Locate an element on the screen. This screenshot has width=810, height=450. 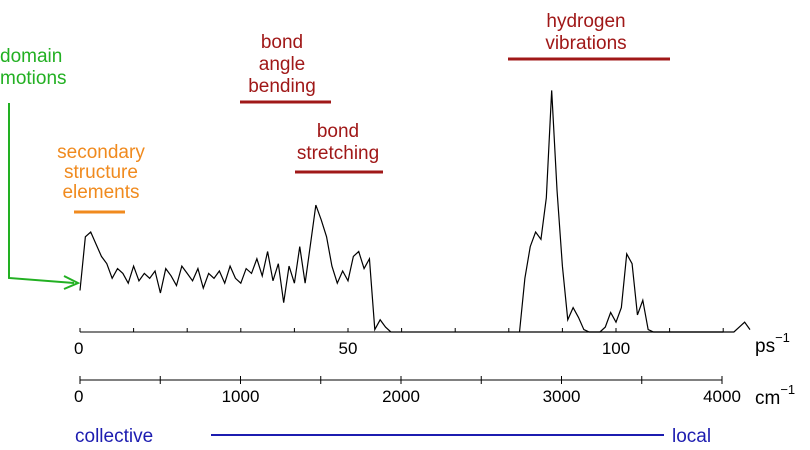
ps-axis: 0 50 100 ps−1 is located at coordinates (432, 343).